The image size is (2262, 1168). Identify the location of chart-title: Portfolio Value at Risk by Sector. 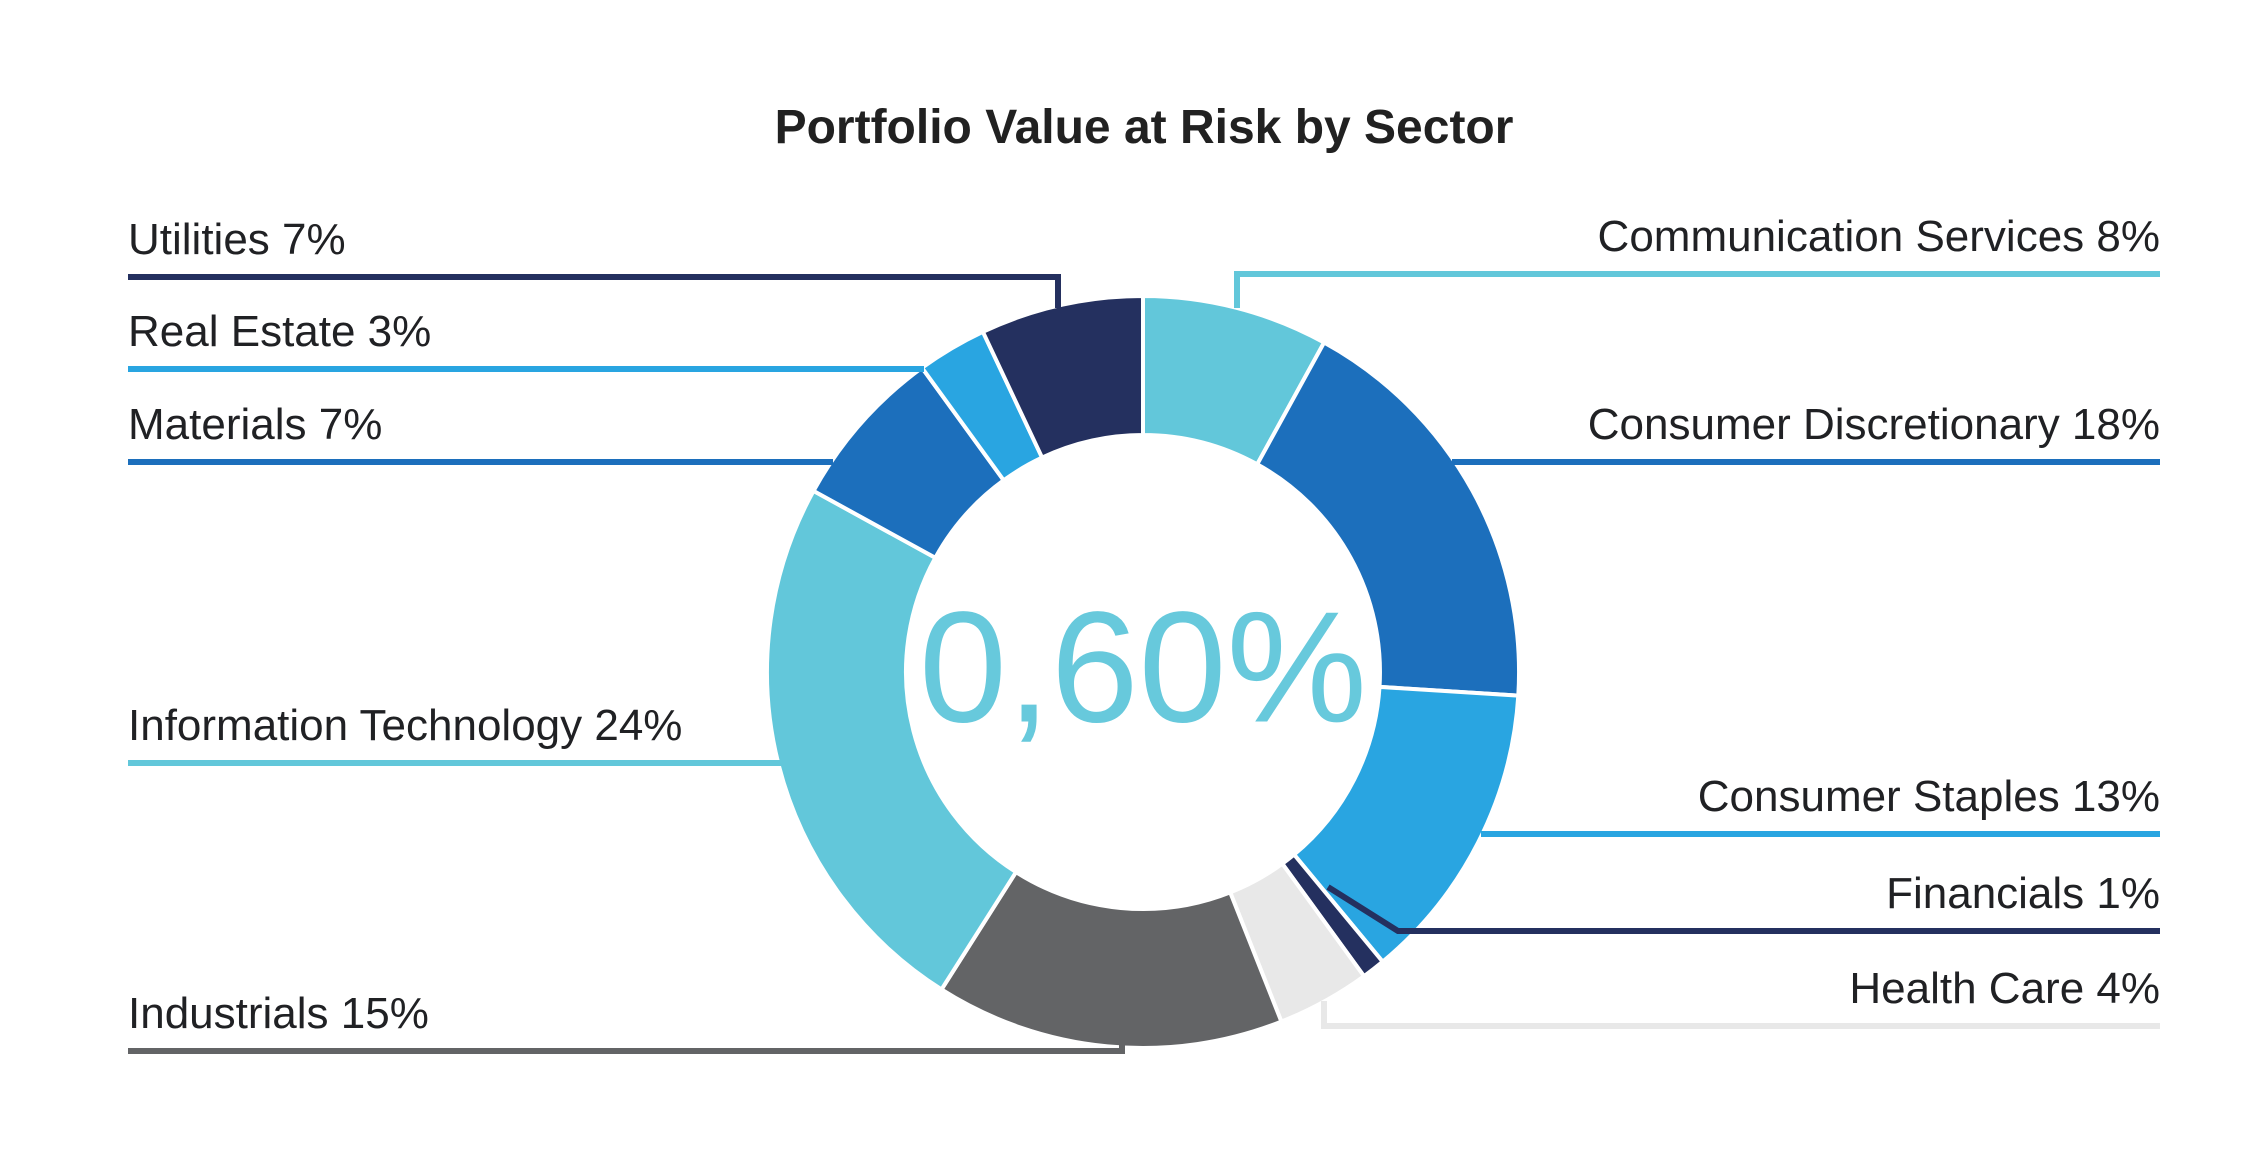
(1144, 127).